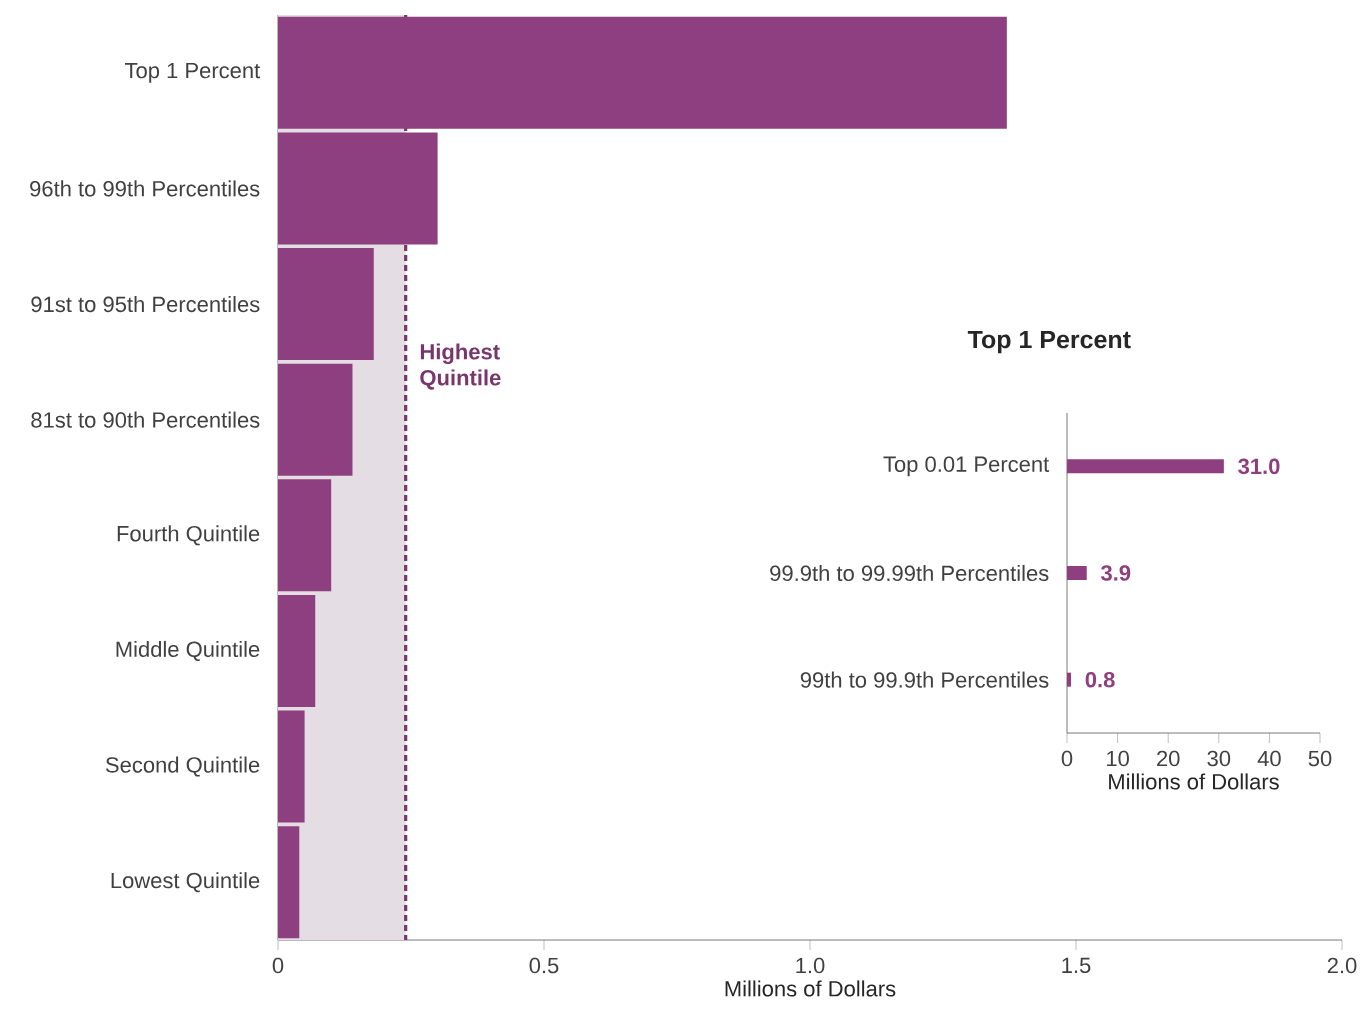 This screenshot has height=1018, width=1371. Describe the element at coordinates (193, 72) in the screenshot. I see `y-tick-label: Top 1 Percent` at that location.